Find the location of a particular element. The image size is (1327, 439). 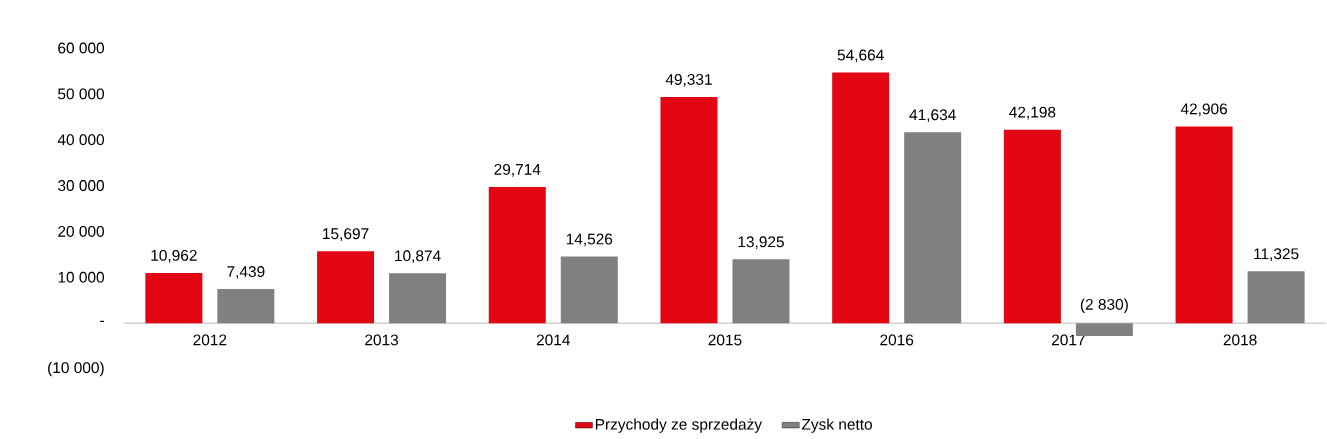

y-tick-label: 20 000 is located at coordinates (81, 231).